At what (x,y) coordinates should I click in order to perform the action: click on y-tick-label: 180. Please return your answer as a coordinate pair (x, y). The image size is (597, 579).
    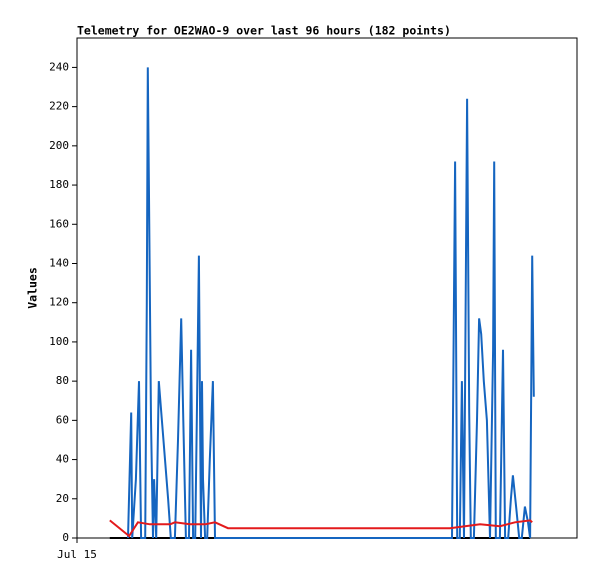
    Looking at the image, I should click on (59, 184).